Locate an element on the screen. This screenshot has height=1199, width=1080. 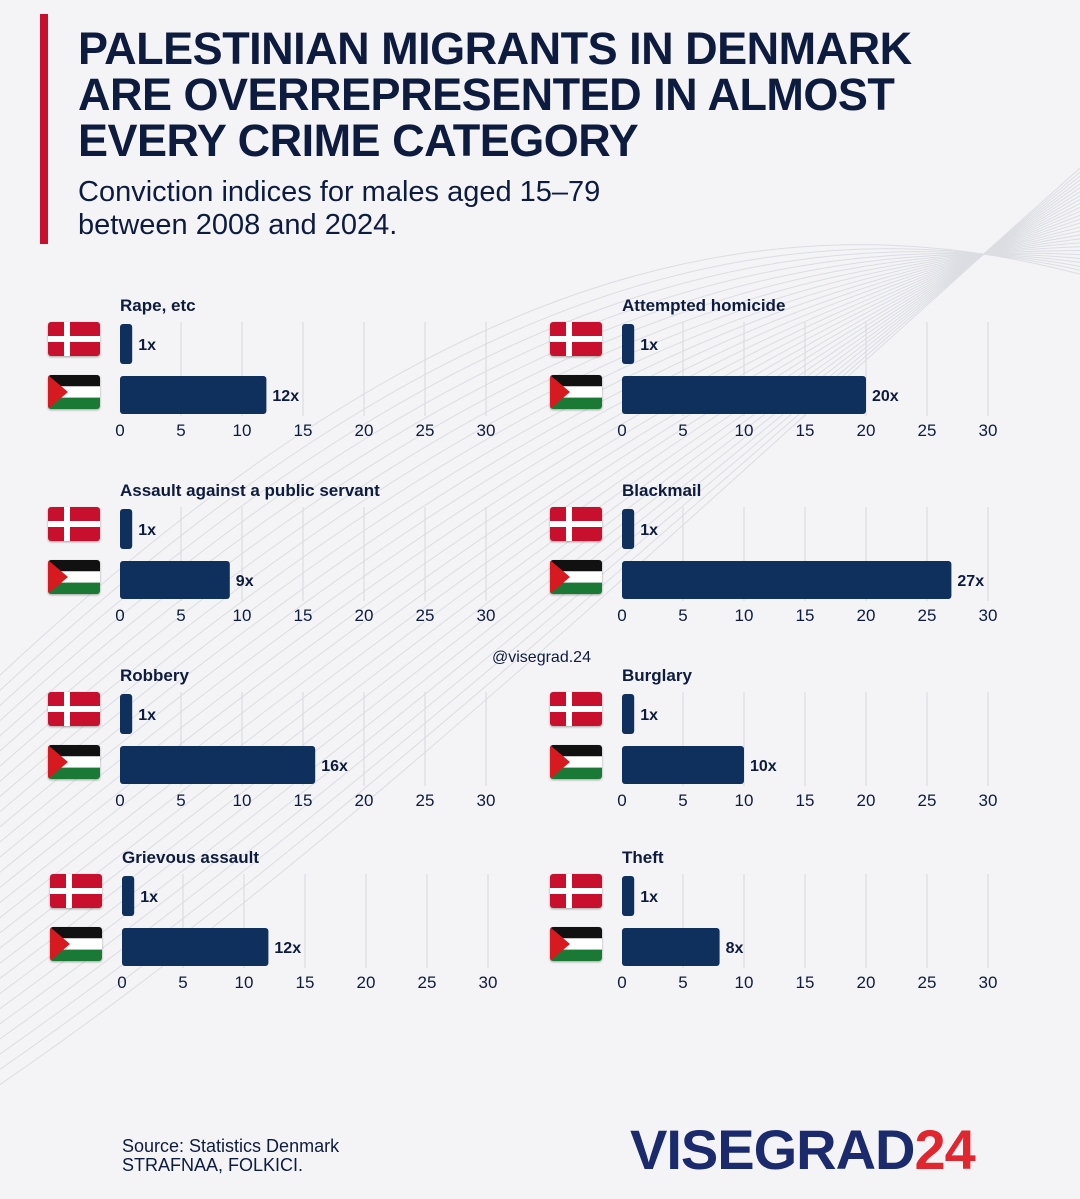
data-label: 8x is located at coordinates (735, 948).